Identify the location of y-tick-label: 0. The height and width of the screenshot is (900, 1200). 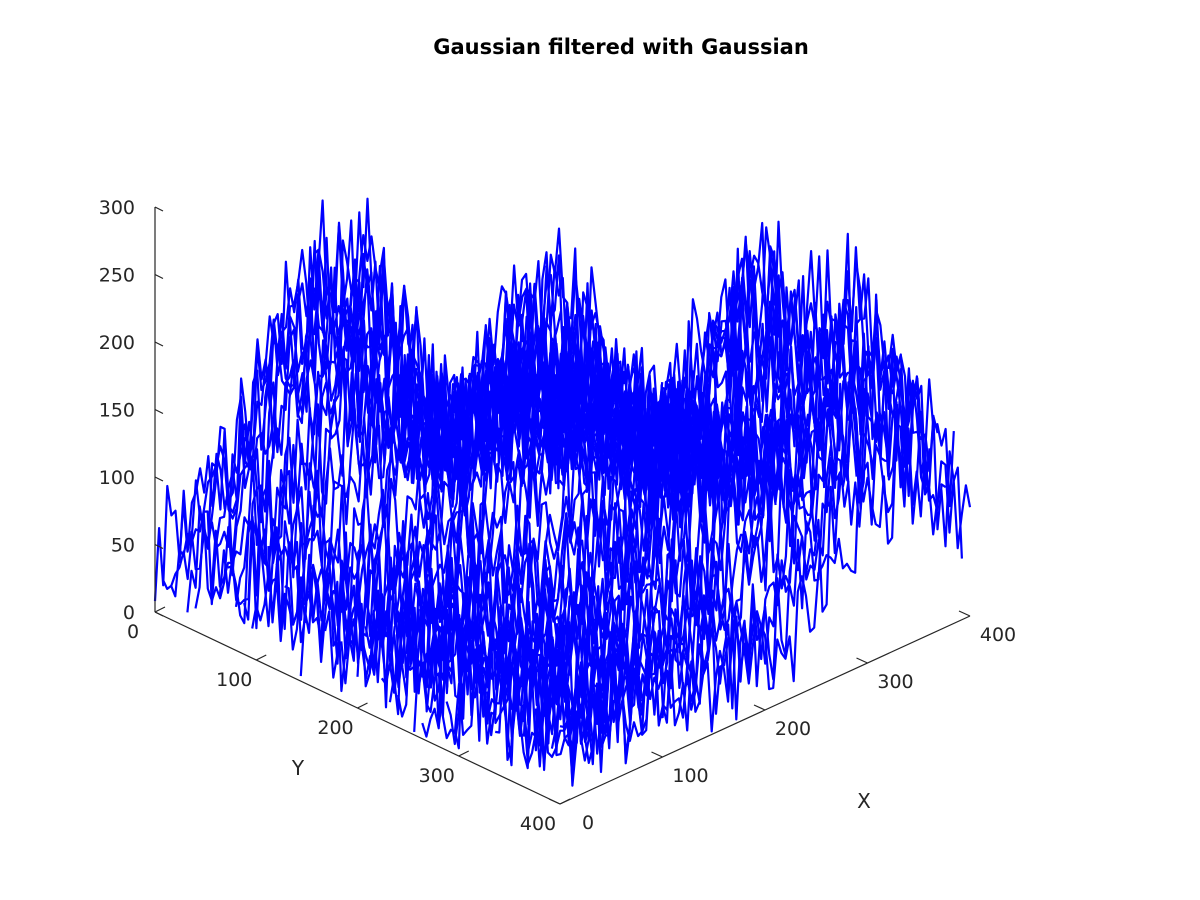
(133, 632).